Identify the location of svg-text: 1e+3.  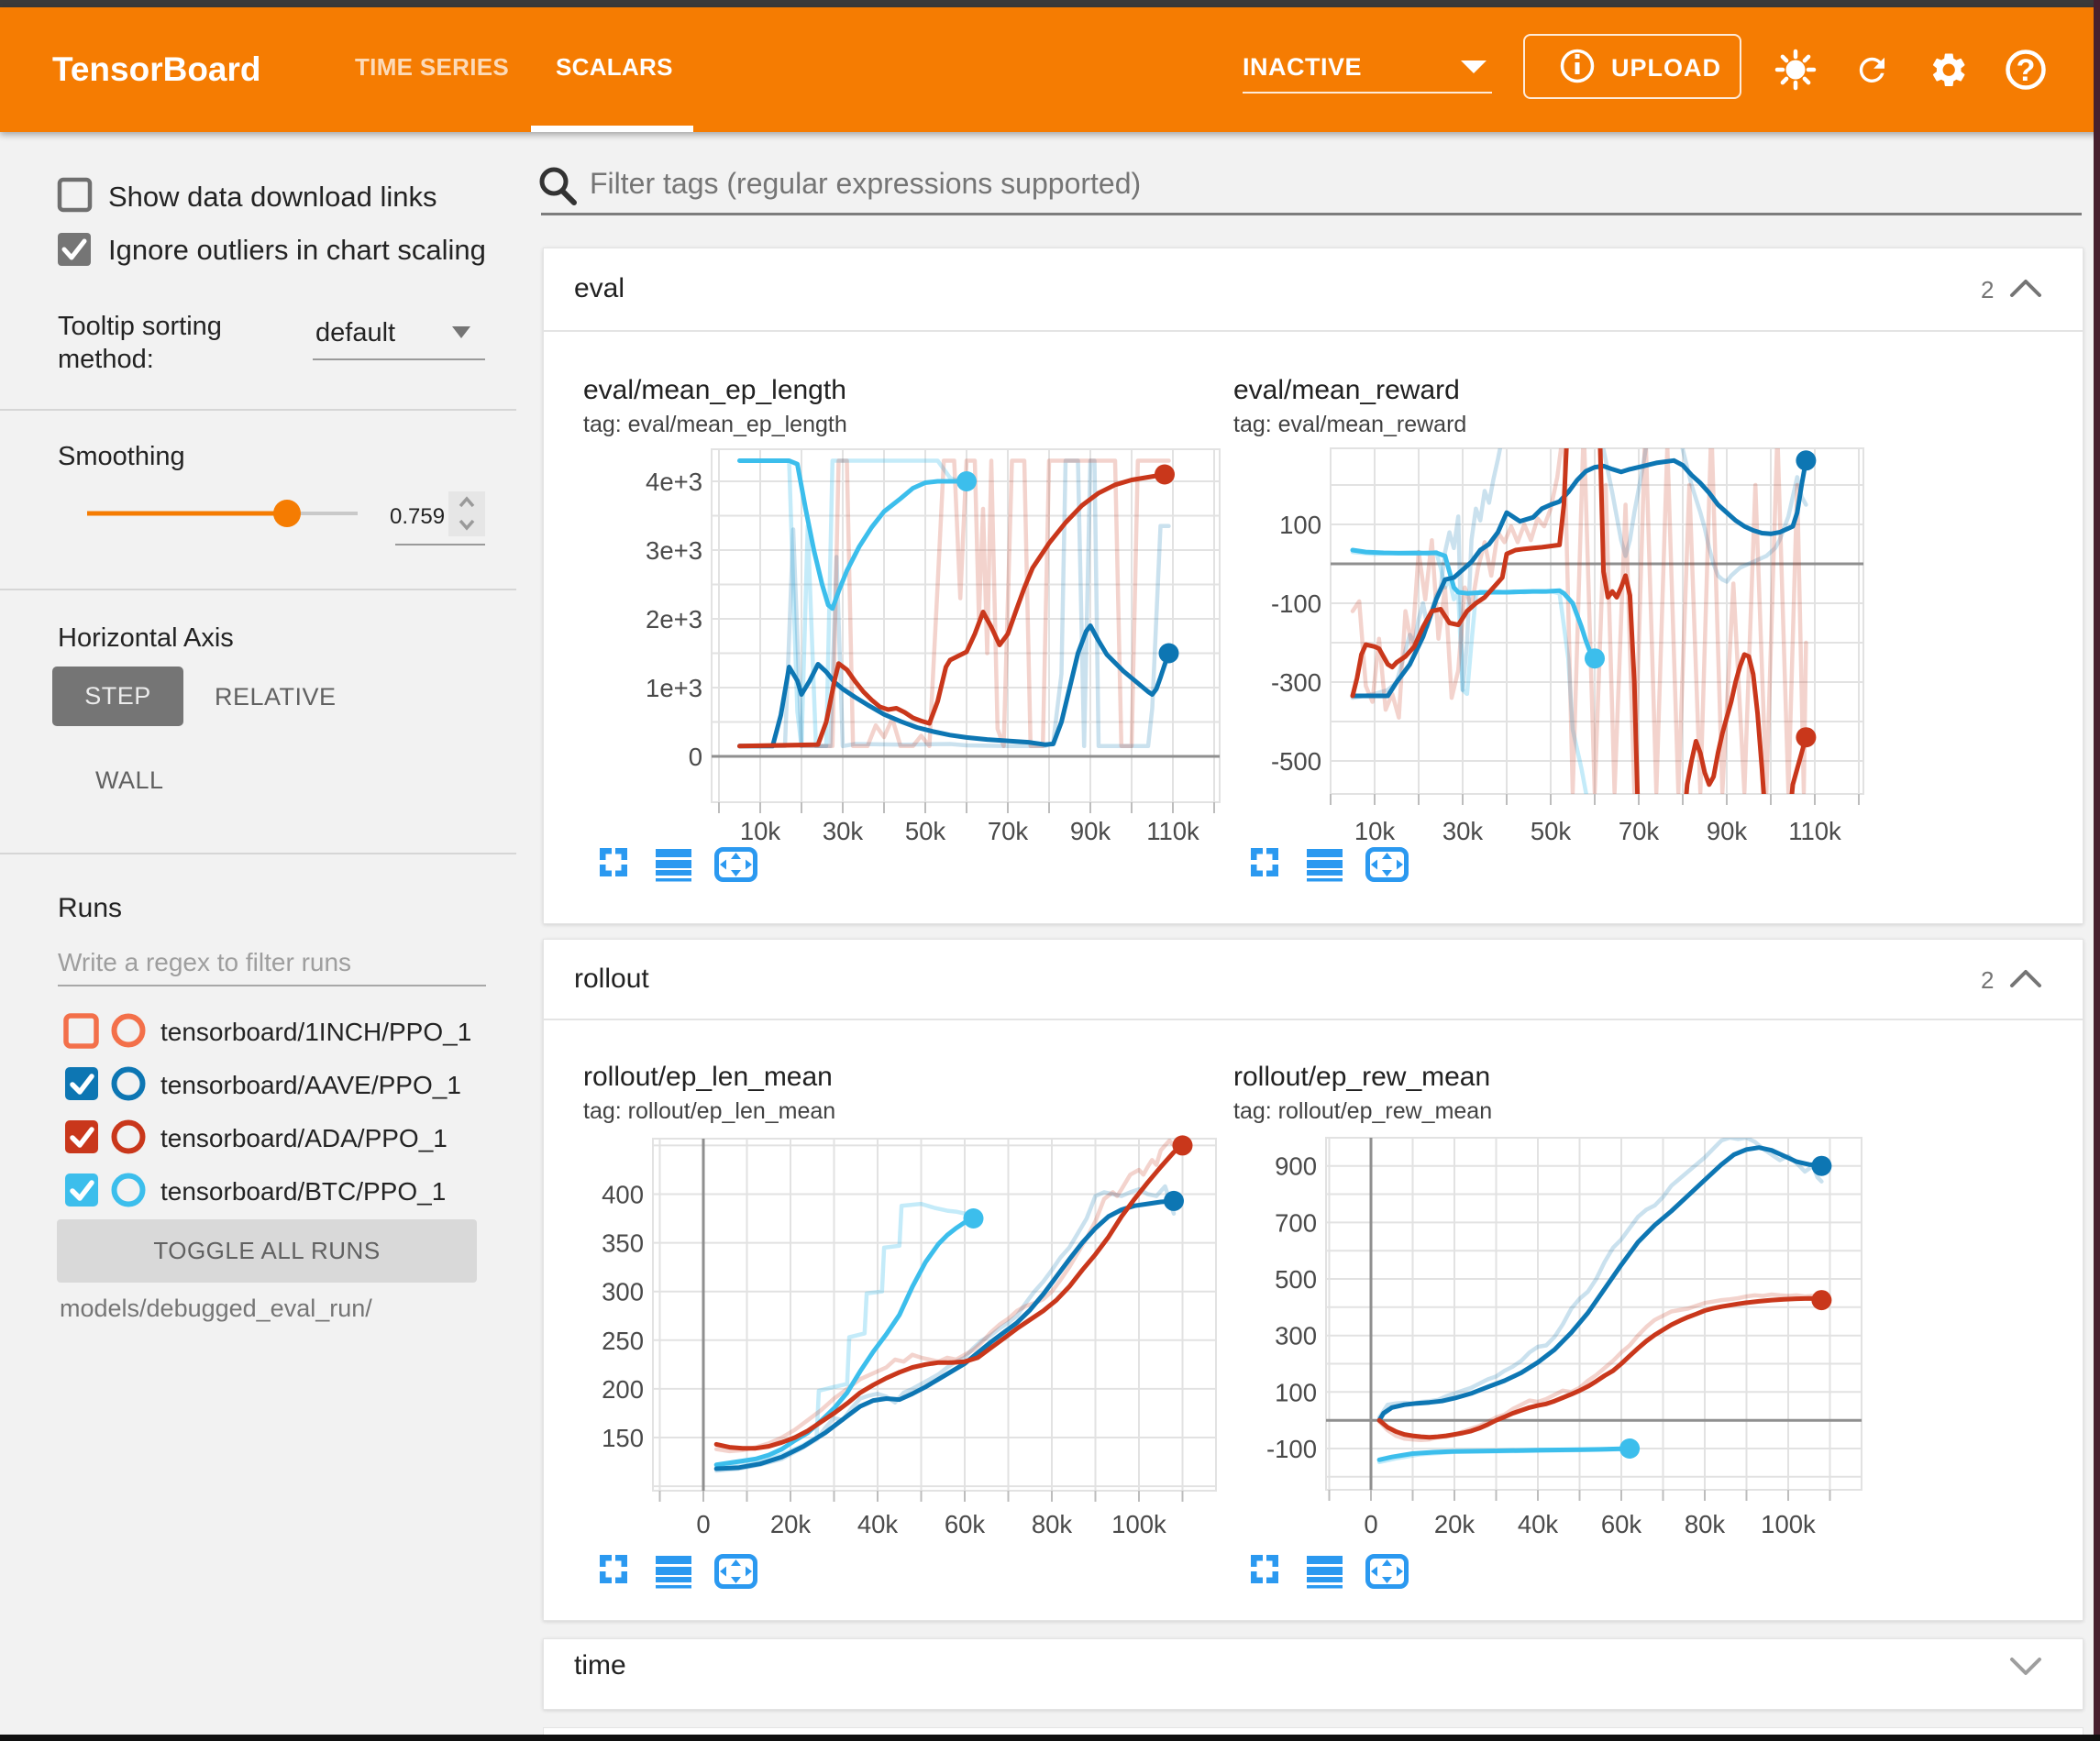
(674, 688).